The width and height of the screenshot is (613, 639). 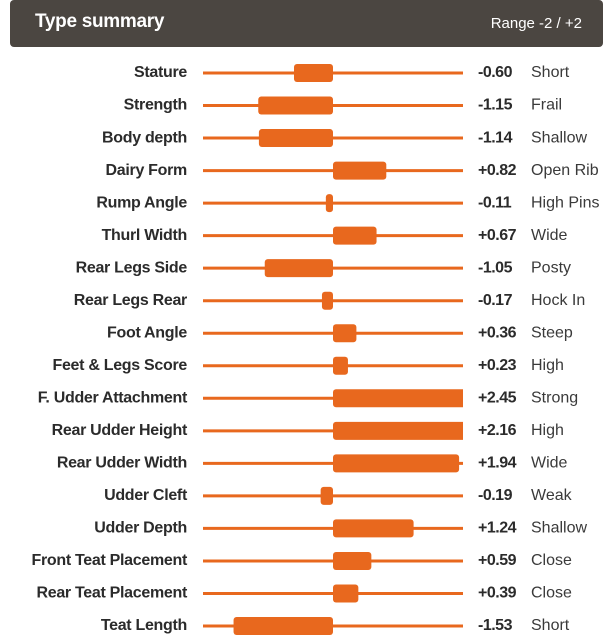 I want to click on descriptor: Weak, so click(x=552, y=495).